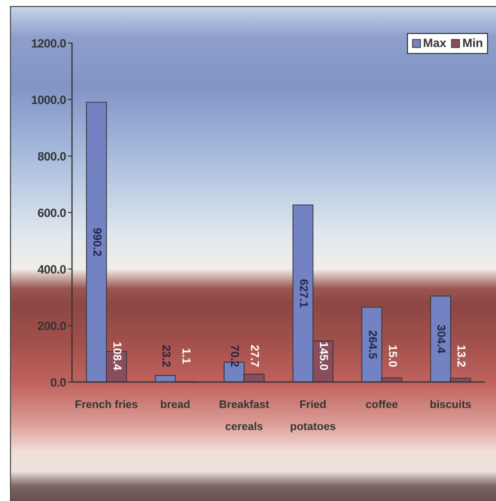 The image size is (496, 501). Describe the element at coordinates (106, 405) in the screenshot. I see `x-tick-label: French fries` at that location.